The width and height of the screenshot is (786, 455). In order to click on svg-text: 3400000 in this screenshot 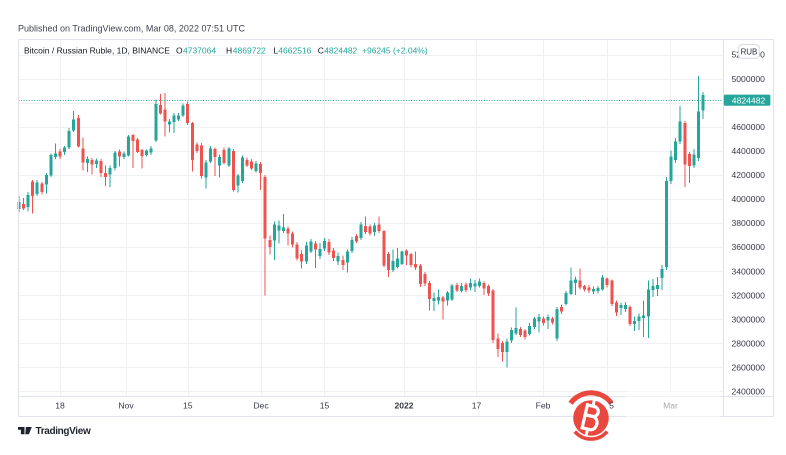, I will do `click(749, 271)`.